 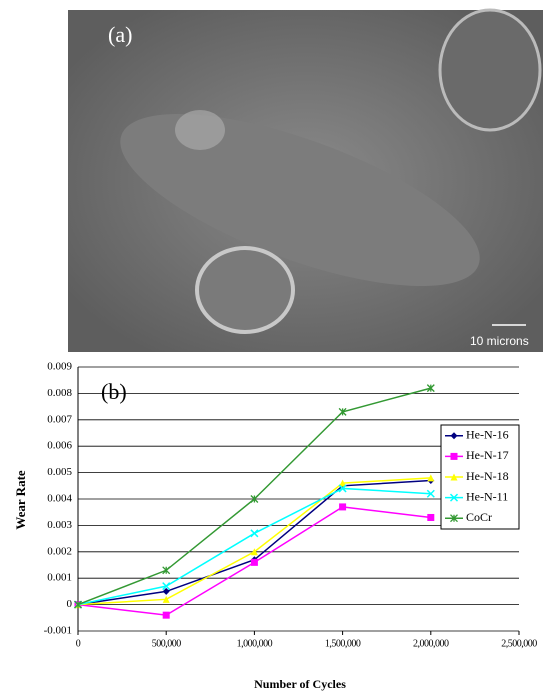 I want to click on y-tick-label: 0.009, so click(x=59, y=367).